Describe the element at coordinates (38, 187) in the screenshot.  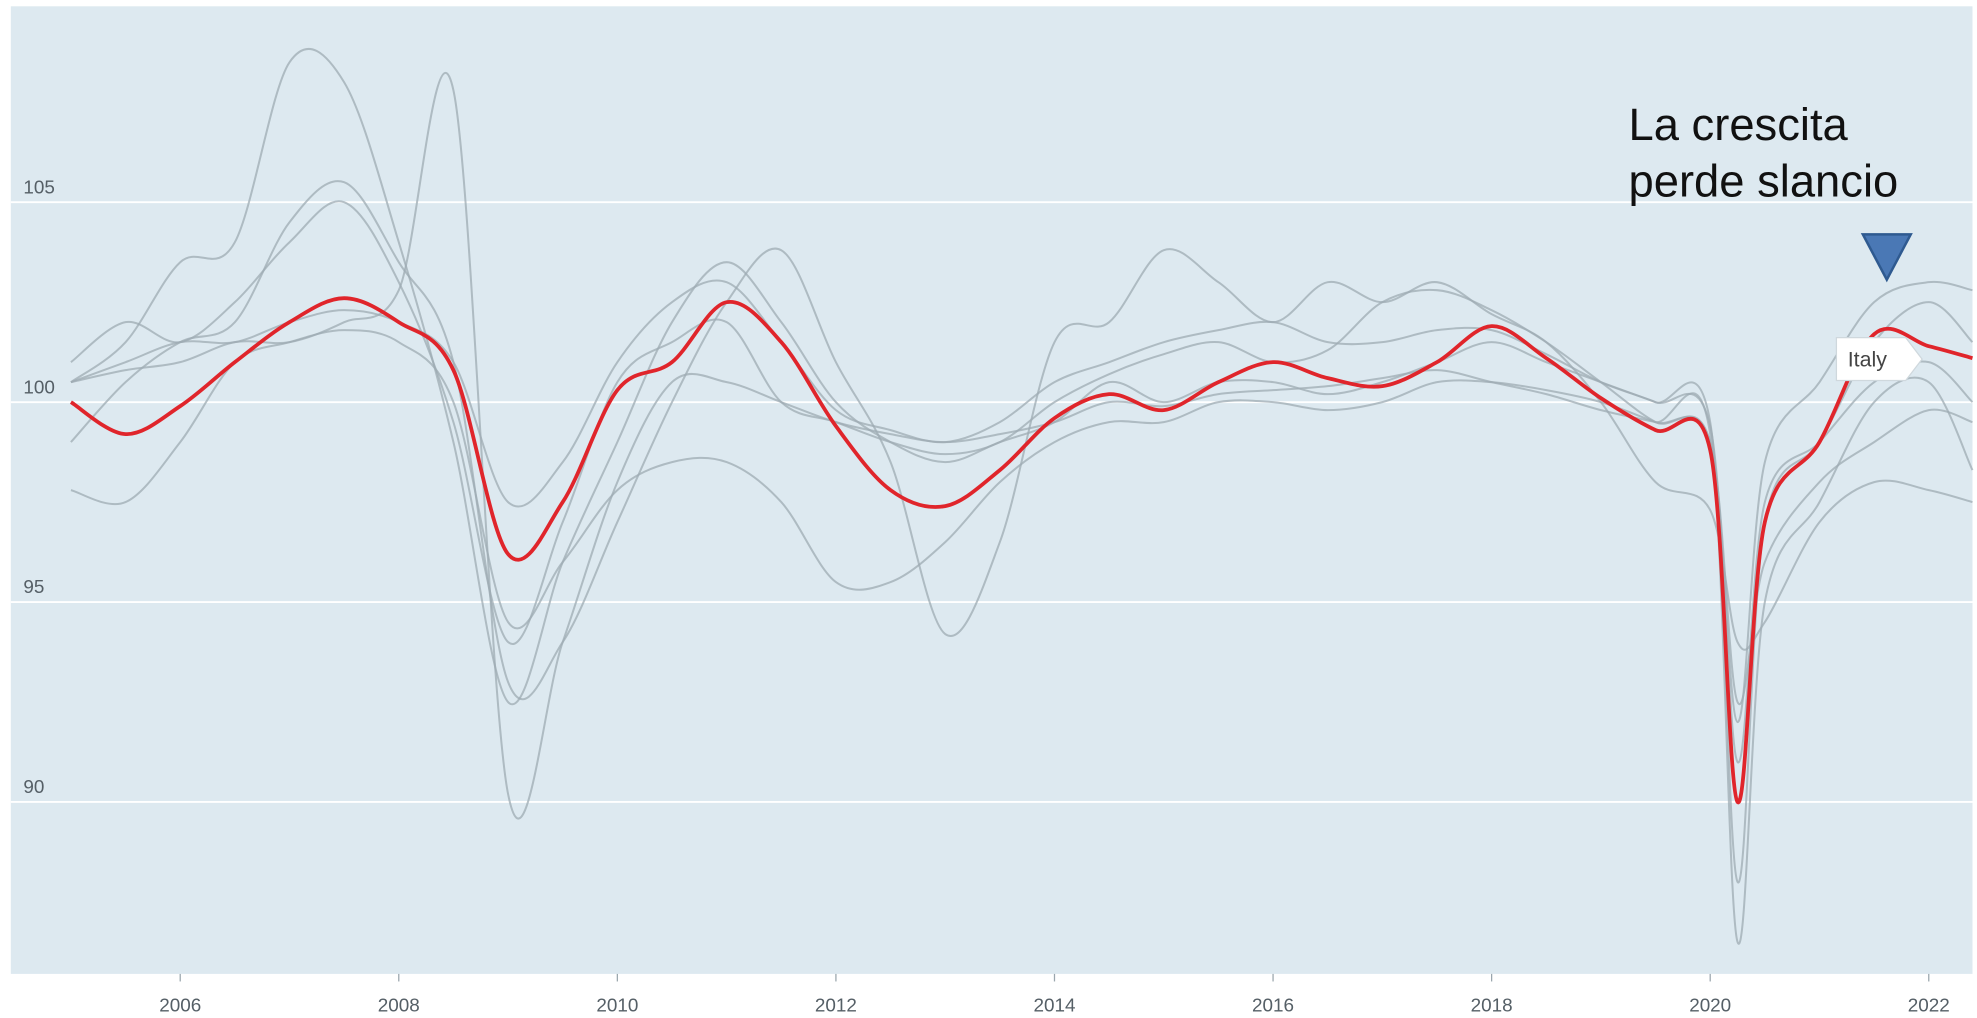
I see `y-tick-label: 105` at that location.